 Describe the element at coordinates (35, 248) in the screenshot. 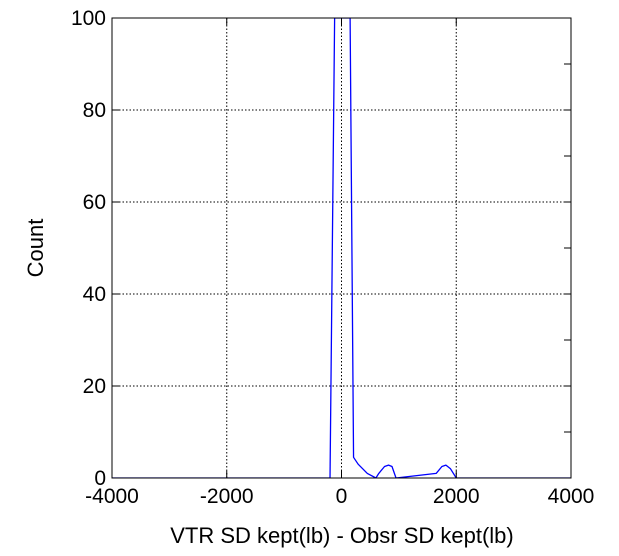

I see `y-axis-label: Count` at that location.